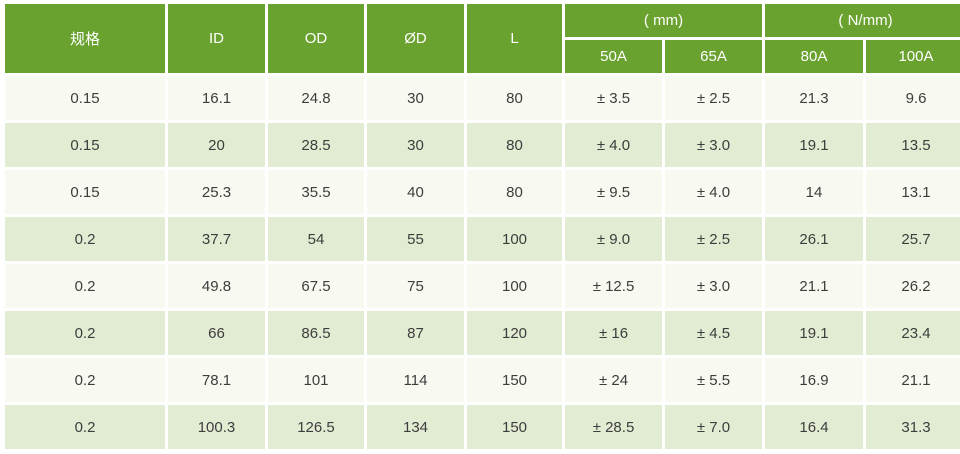  I want to click on table-cell: 54, so click(316, 239).